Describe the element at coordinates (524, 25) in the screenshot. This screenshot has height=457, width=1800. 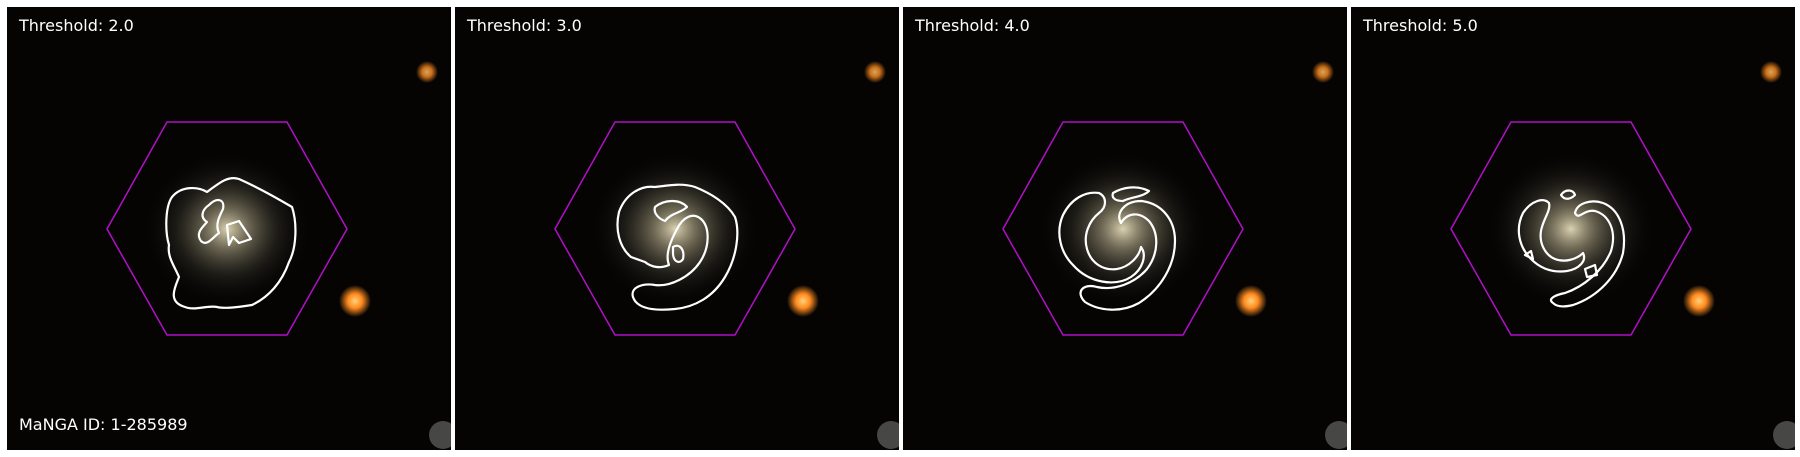
I see `threshold-label: Threshold: 3.0` at that location.